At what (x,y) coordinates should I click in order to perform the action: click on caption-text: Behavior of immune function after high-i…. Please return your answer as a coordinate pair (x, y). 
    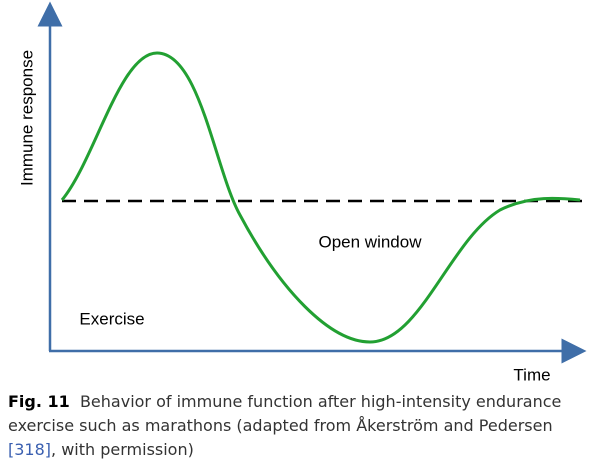
    Looking at the image, I should click on (285, 413).